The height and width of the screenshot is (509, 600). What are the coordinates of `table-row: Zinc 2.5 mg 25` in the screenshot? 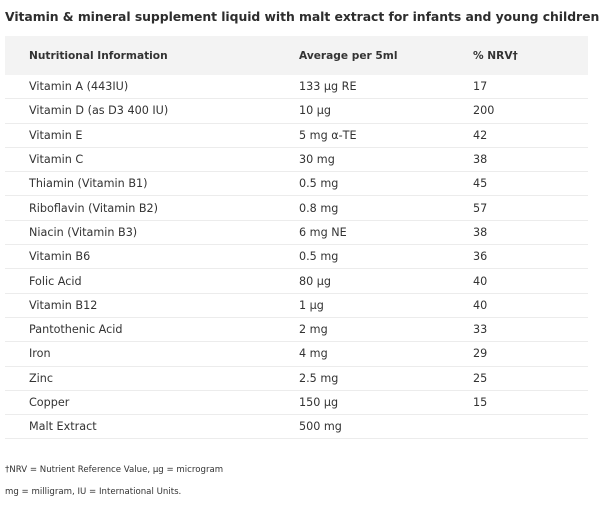 It's located at (296, 378).